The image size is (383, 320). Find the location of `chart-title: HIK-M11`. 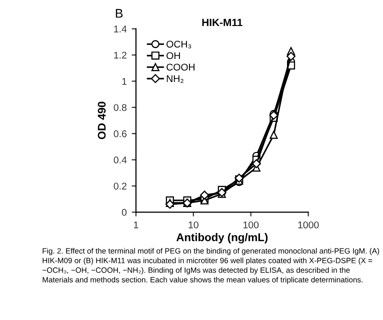

chart-title: HIK-M11 is located at coordinates (222, 22).